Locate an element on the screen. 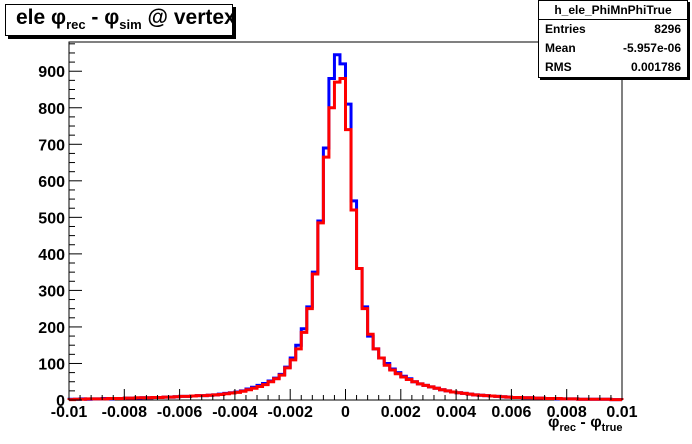 The height and width of the screenshot is (444, 692). y-tick-label: 800 is located at coordinates (51, 109).